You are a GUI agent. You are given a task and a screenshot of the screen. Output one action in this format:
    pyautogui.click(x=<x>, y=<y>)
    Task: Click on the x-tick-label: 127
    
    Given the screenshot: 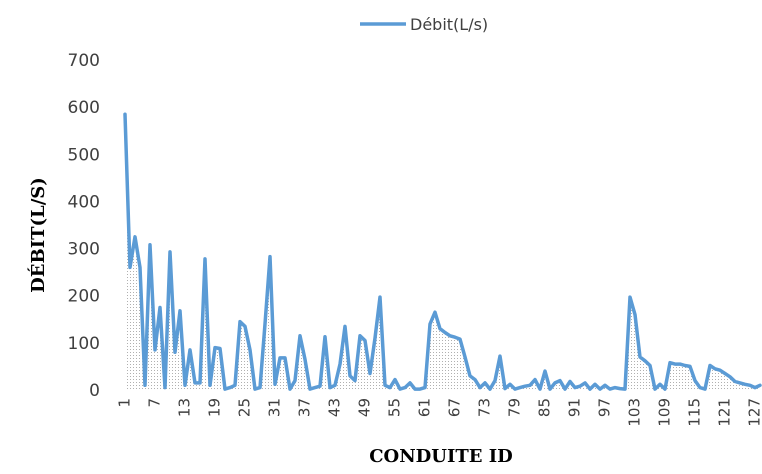 What is the action you would take?
    pyautogui.click(x=754, y=412)
    